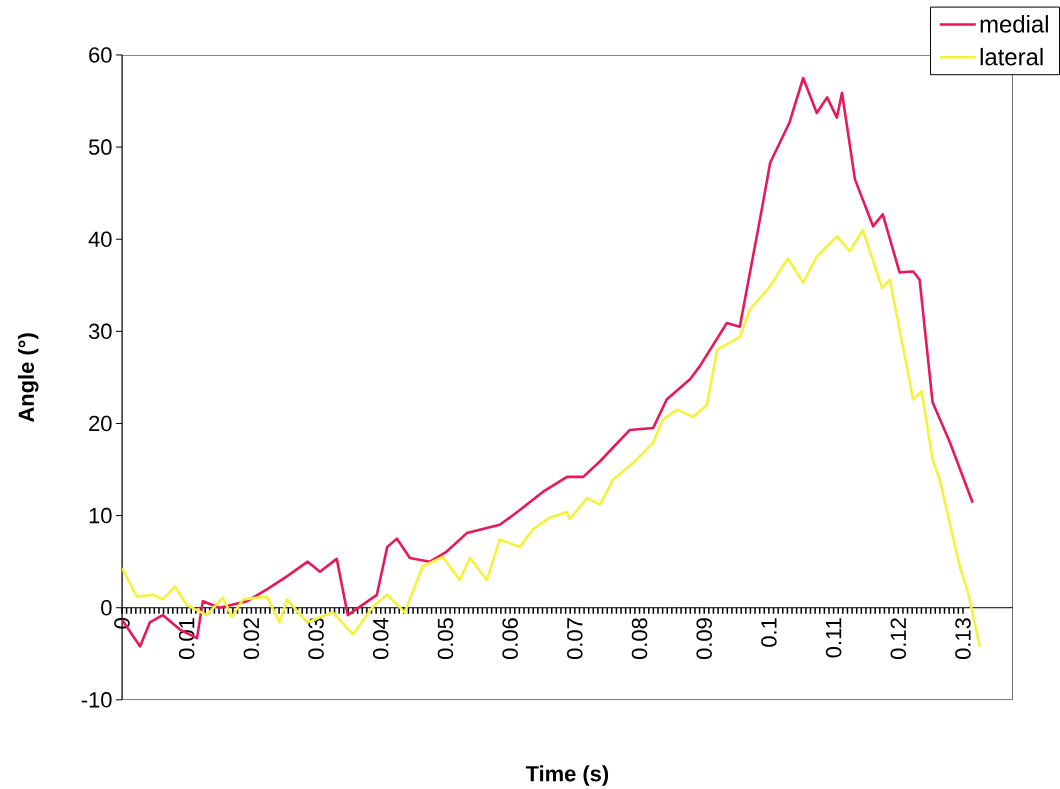 This screenshot has width=1060, height=789. What do you see at coordinates (963, 638) in the screenshot?
I see `x-tick-label: 0.13` at bounding box center [963, 638].